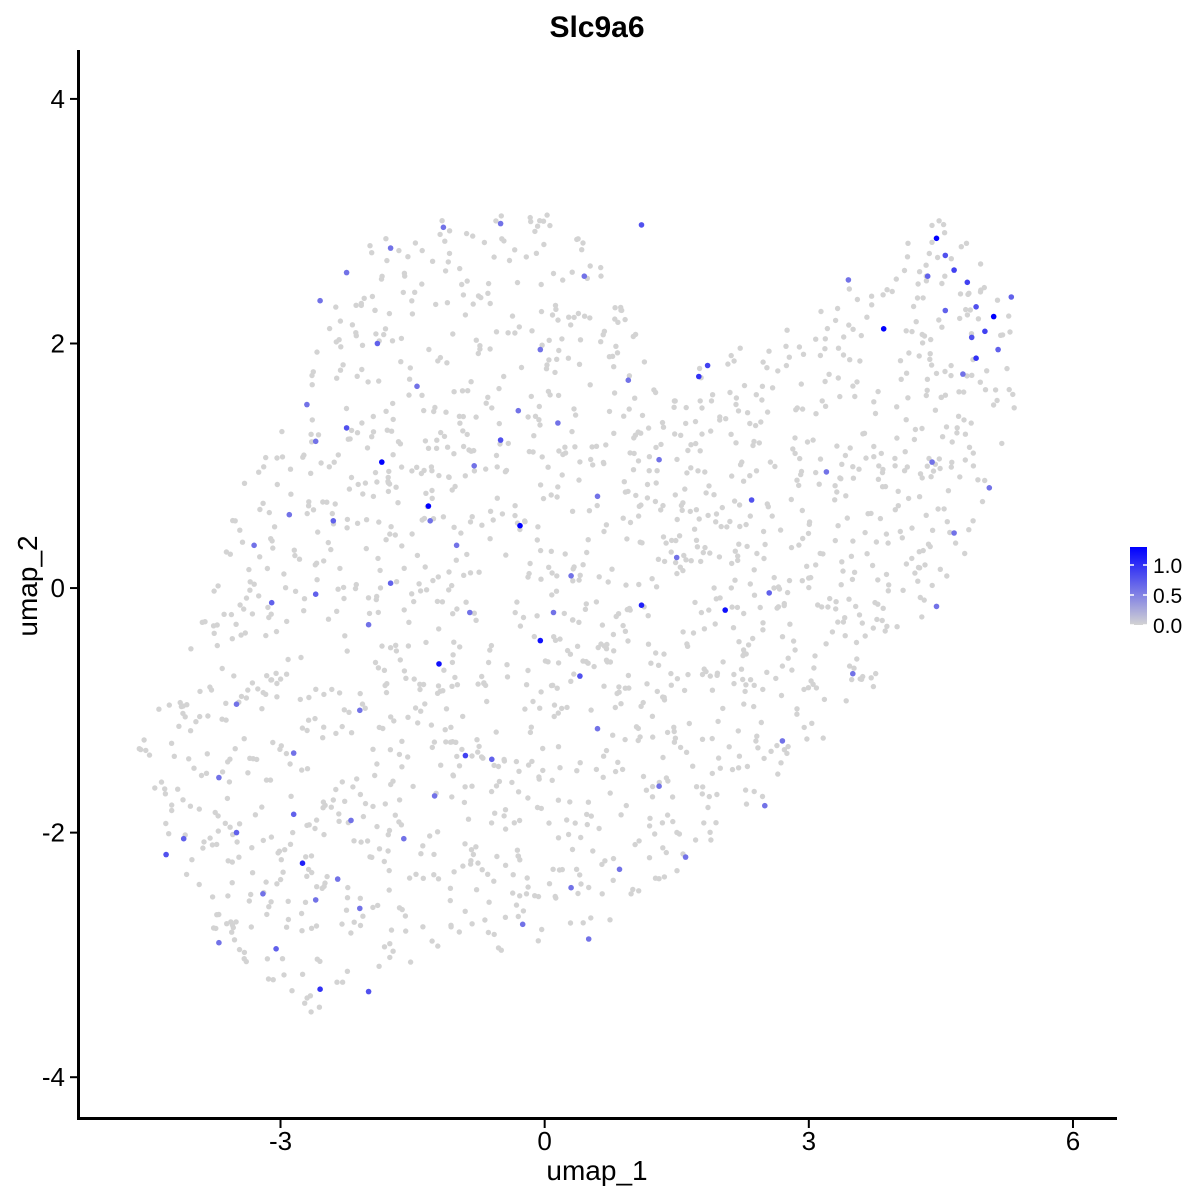 This screenshot has height=1200, width=1200. I want to click on x-axis: -3 0 3 6, so click(597, 1136).